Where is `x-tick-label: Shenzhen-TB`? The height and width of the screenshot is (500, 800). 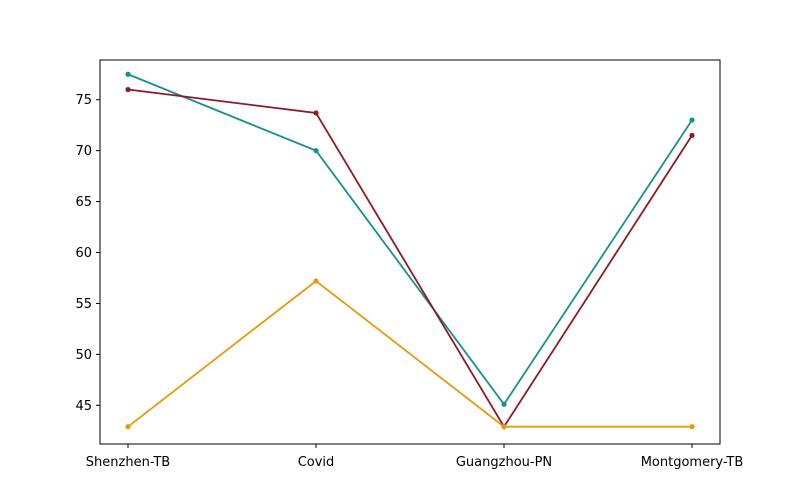
x-tick-label: Shenzhen-TB is located at coordinates (128, 462).